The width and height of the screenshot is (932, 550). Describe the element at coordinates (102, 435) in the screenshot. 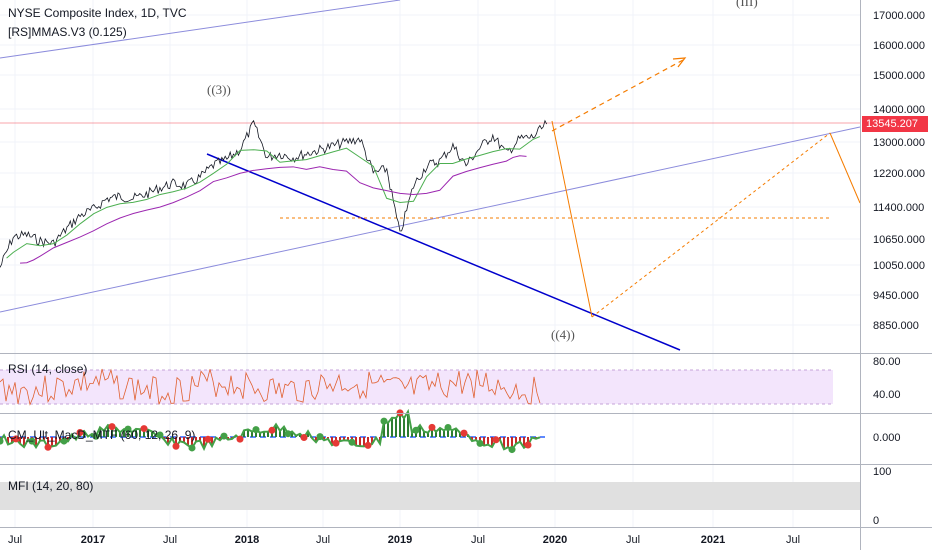

I see `macd-legend: CM_Ult_MacD_MTF (60, 12, 26, 9)` at that location.